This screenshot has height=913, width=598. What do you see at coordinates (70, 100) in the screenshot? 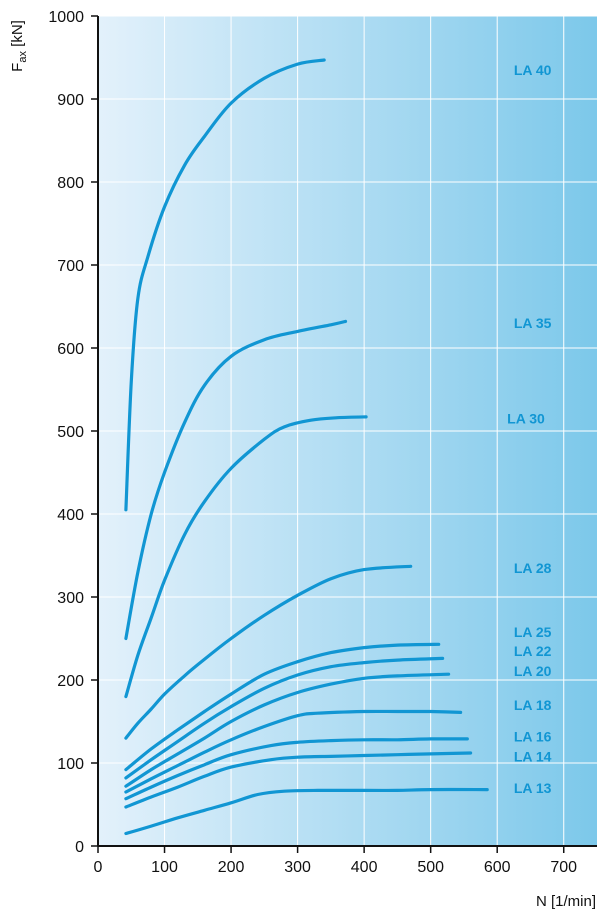
I see `y-tick-label: 900` at bounding box center [70, 100].